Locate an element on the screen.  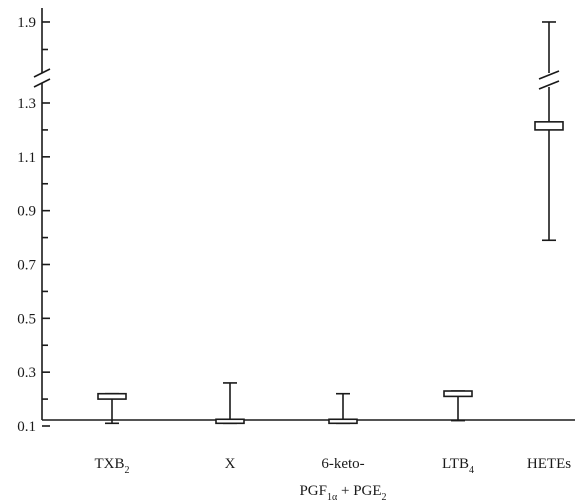
y-tick-label: 0.1 is located at coordinates (26, 427).